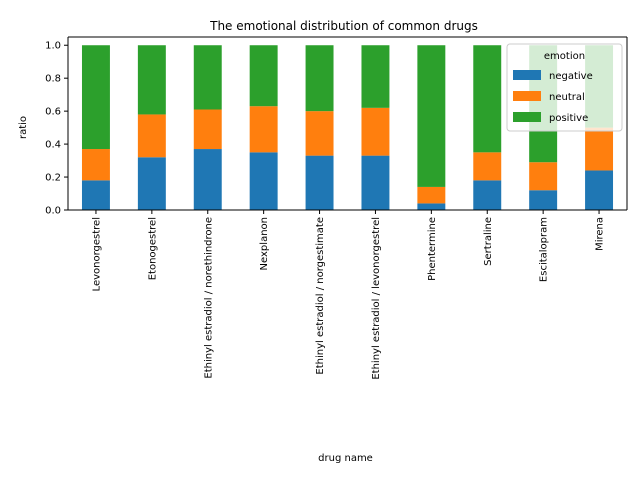 The height and width of the screenshot is (480, 640). I want to click on x-tick-label: Nexplanon, so click(264, 243).